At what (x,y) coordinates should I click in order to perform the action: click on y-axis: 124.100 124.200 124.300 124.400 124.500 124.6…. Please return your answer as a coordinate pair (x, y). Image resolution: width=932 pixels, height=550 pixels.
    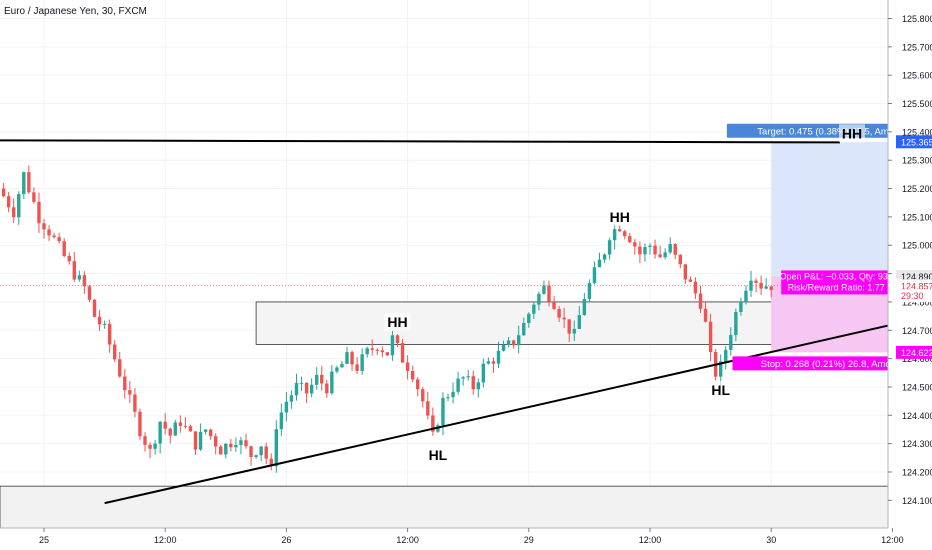
    Looking at the image, I should click on (909, 275).